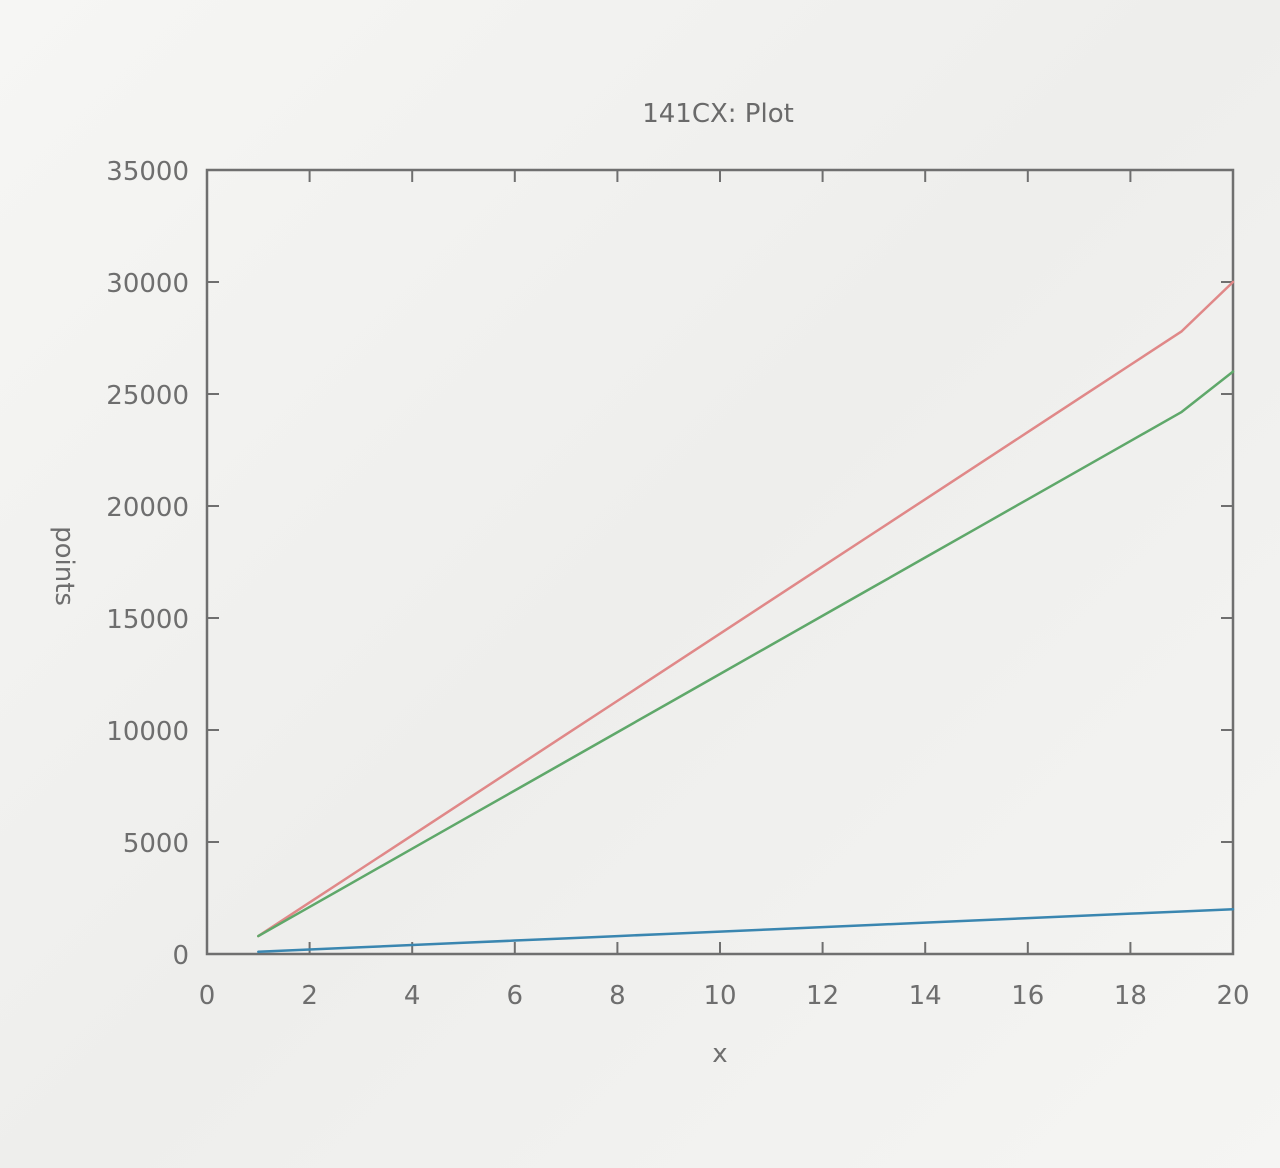  I want to click on y-axis-label: points, so click(64, 566).